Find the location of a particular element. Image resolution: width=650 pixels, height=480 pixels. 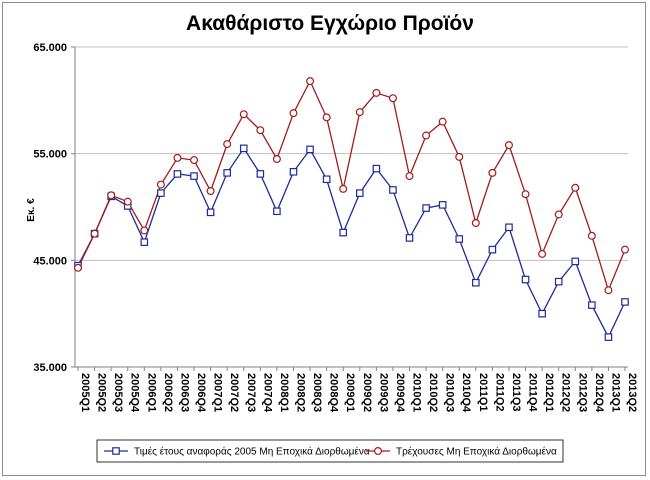

x-tick-label: 2013Q1 is located at coordinates (615, 392).